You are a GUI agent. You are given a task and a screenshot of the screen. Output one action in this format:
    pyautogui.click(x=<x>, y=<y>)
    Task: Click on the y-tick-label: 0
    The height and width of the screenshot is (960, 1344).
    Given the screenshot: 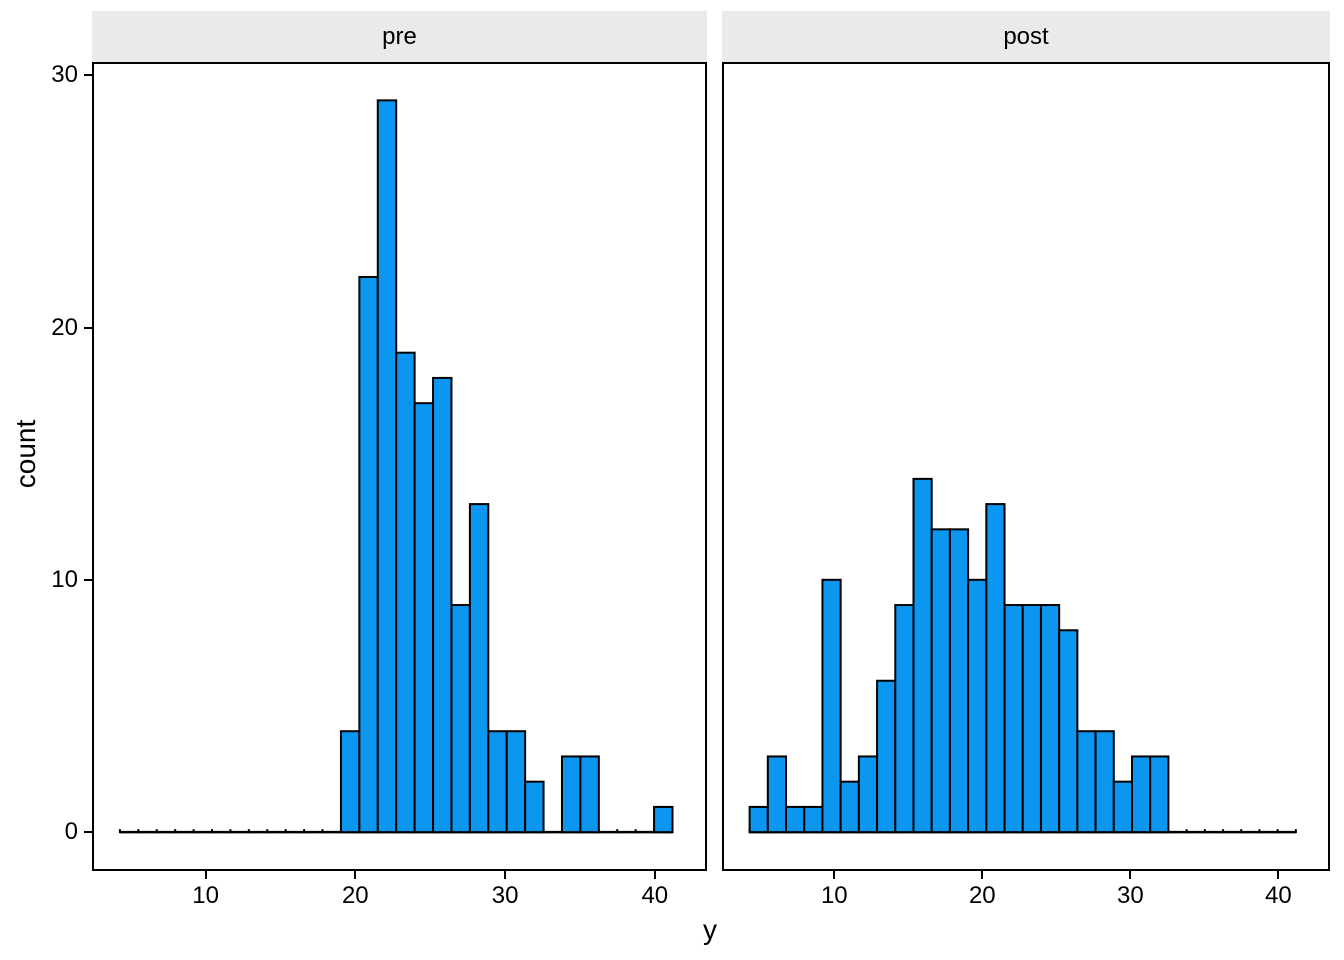 What is the action you would take?
    pyautogui.click(x=71, y=832)
    